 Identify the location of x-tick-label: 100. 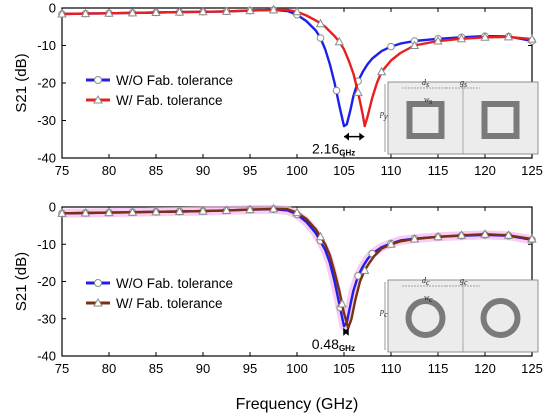
(297, 170).